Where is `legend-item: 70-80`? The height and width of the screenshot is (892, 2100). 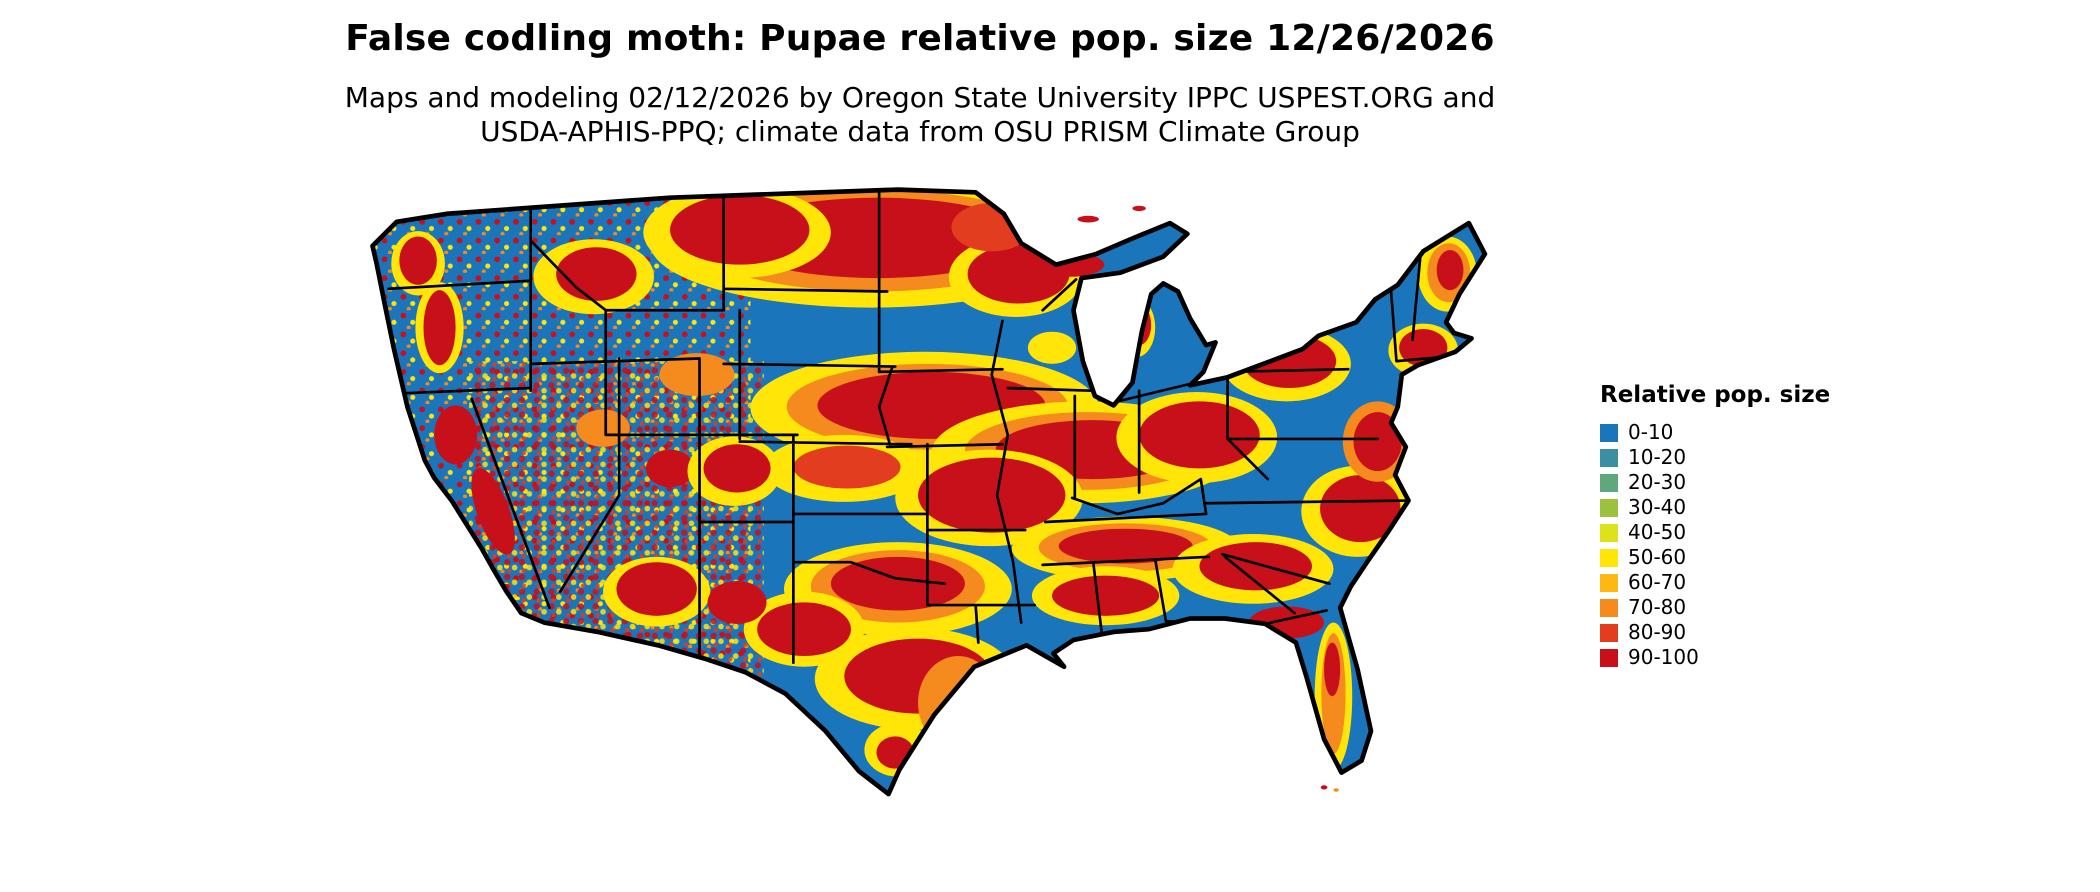
legend-item: 70-80 is located at coordinates (1760, 607).